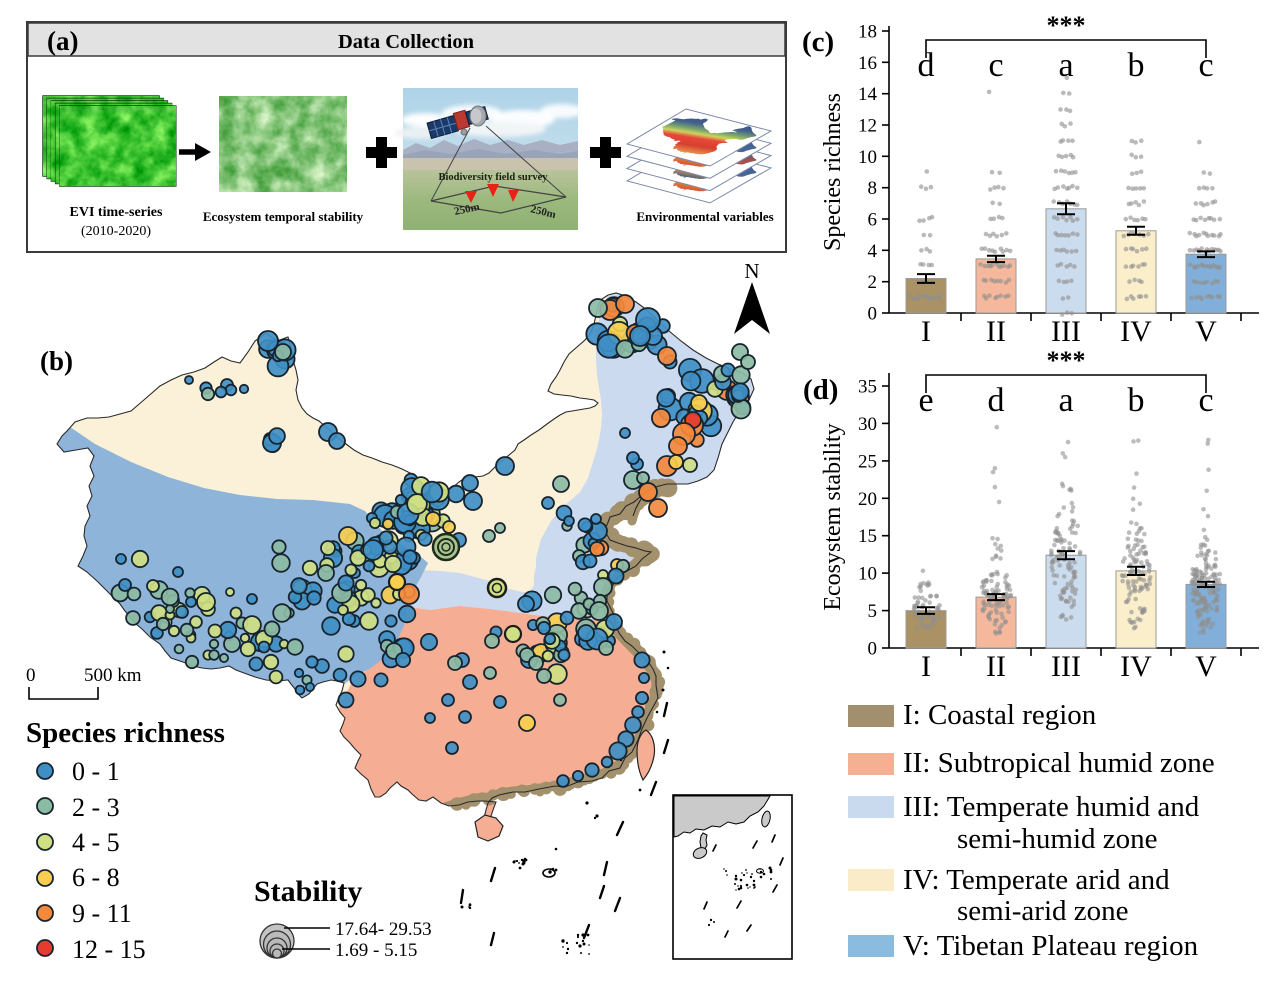 The width and height of the screenshot is (1269, 988). What do you see at coordinates (96, 842) in the screenshot?
I see `svg-text: 4 - 5` at bounding box center [96, 842].